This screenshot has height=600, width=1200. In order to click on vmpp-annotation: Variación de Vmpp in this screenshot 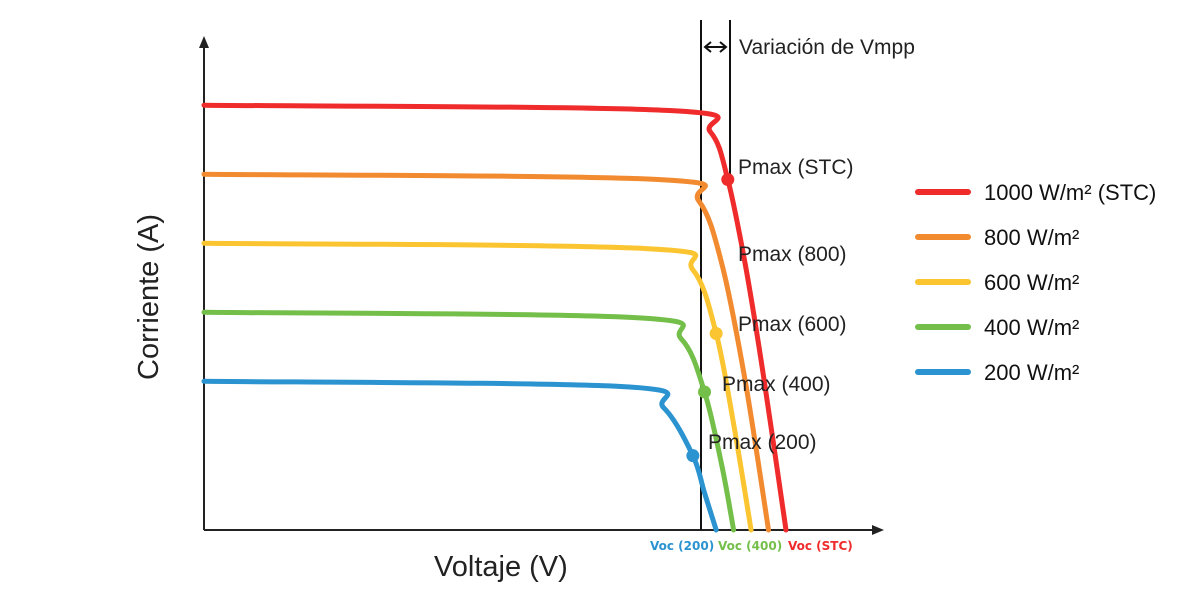, I will do `click(827, 47)`.